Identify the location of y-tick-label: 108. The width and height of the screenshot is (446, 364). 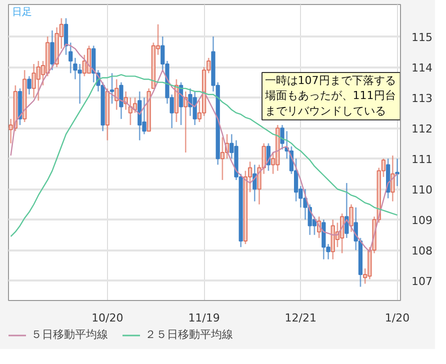
(422, 251).